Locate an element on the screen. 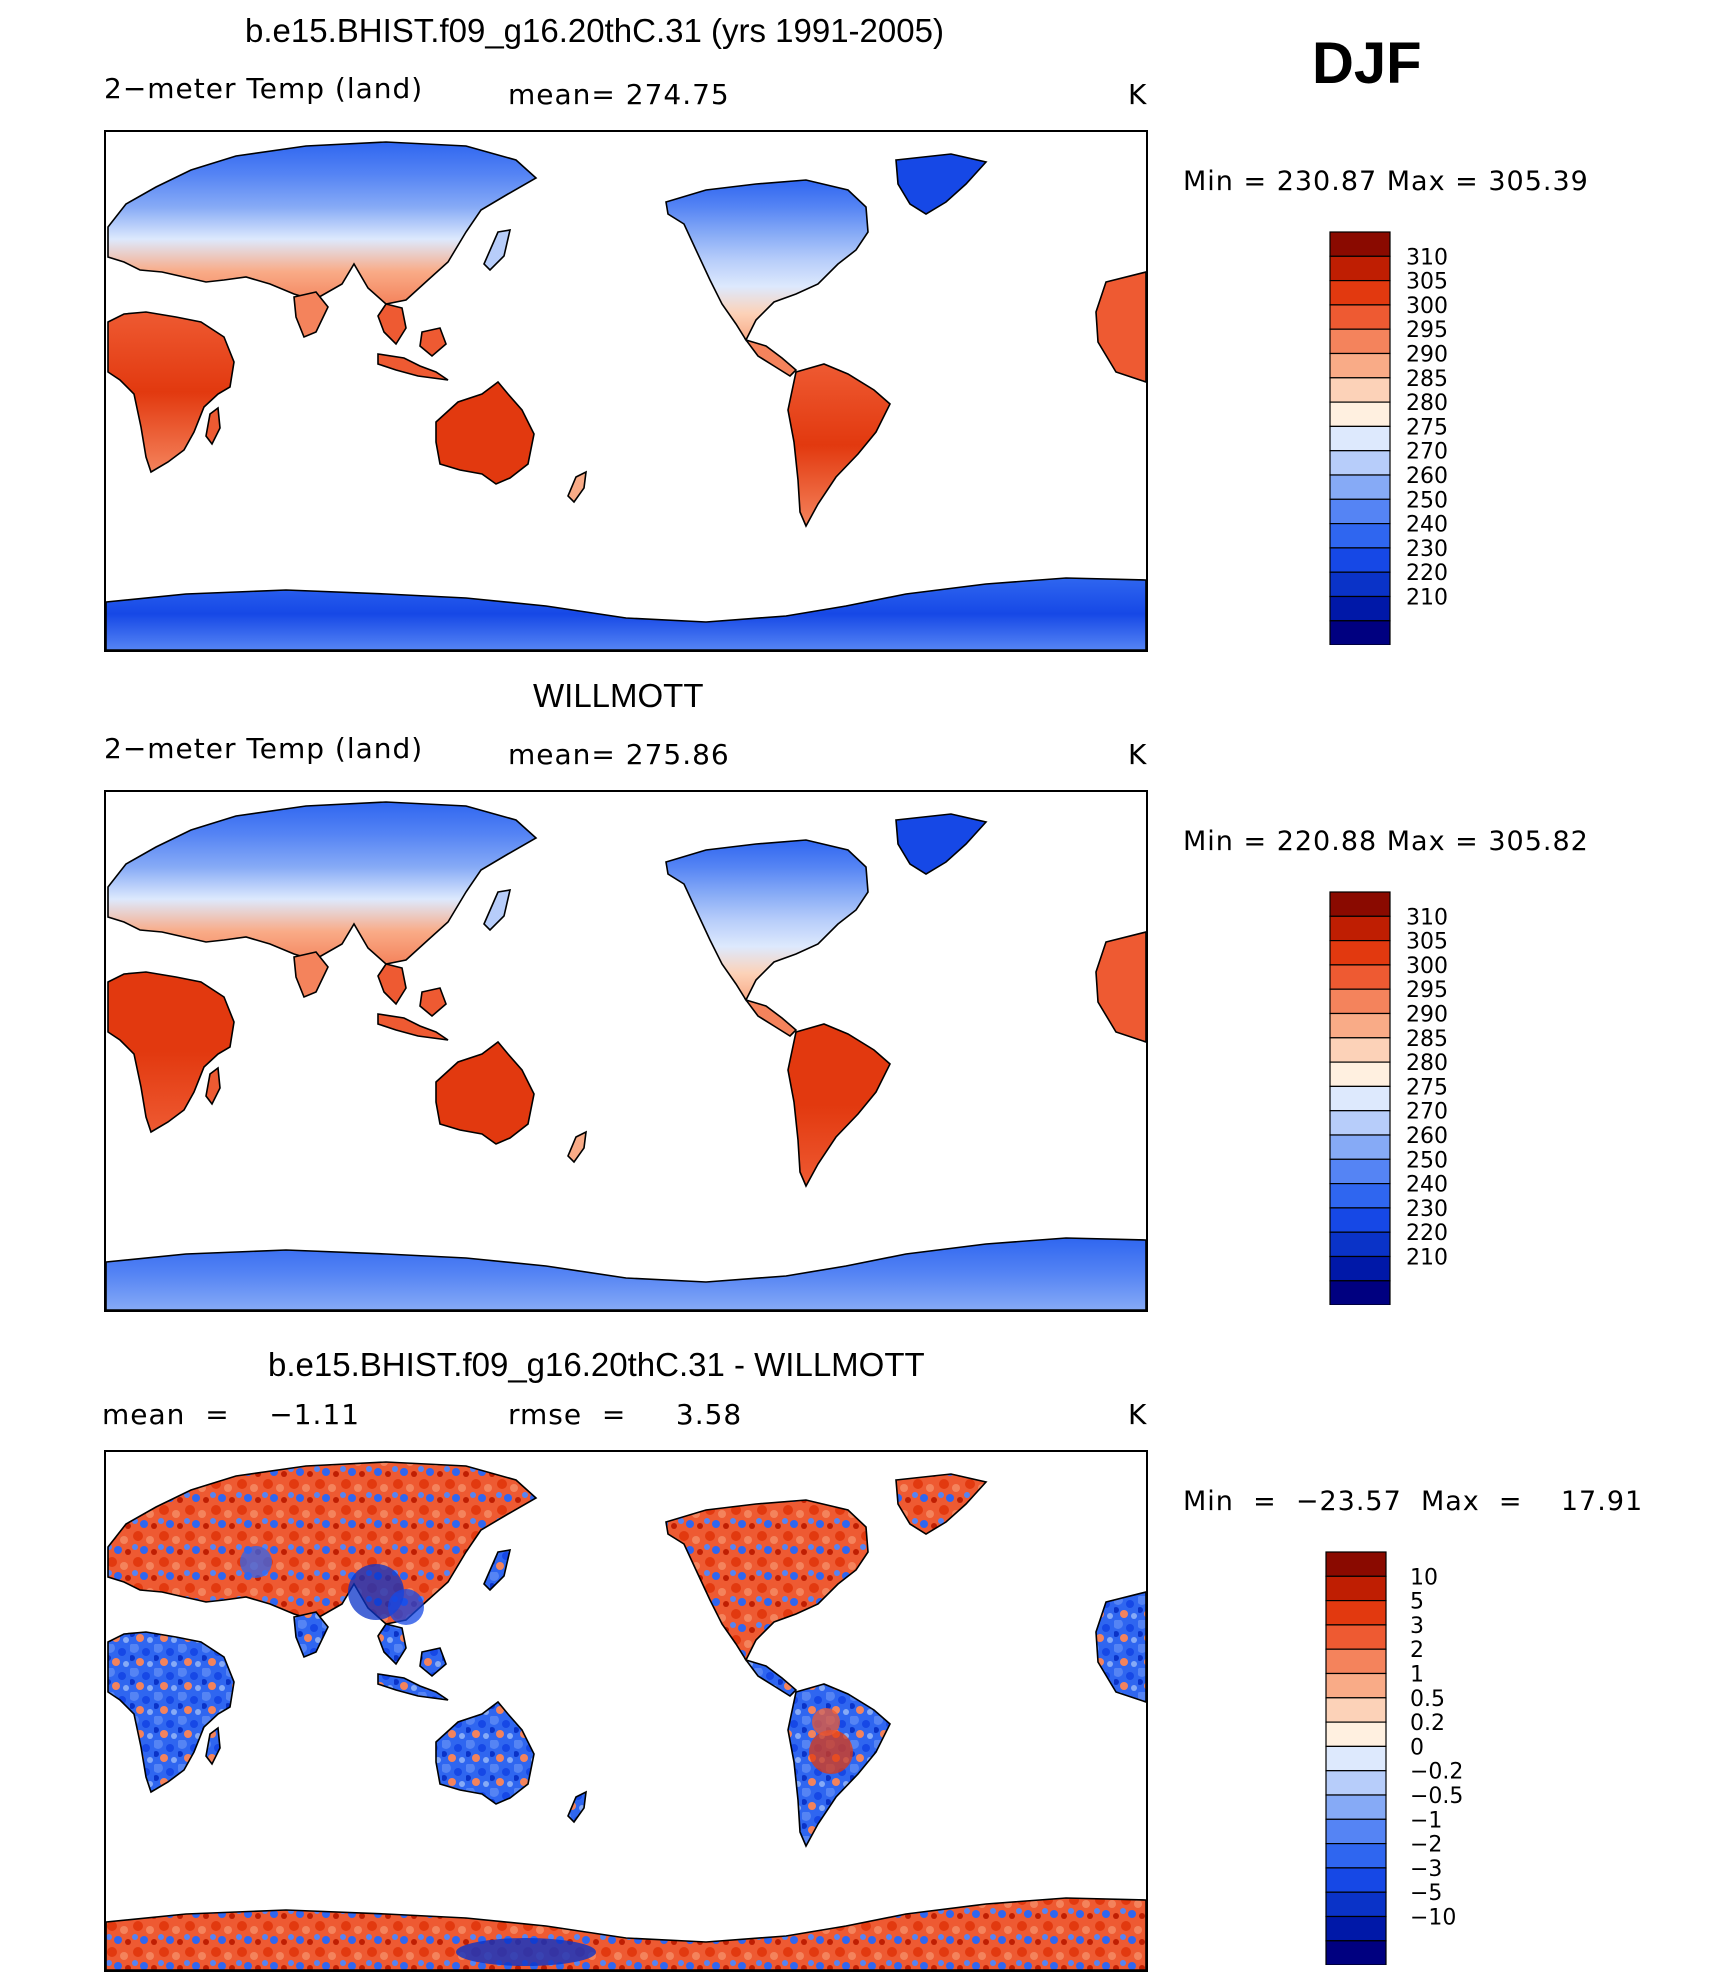  panel2-min-max: Min = 220.88 Max = 305.82 is located at coordinates (1386, 841).